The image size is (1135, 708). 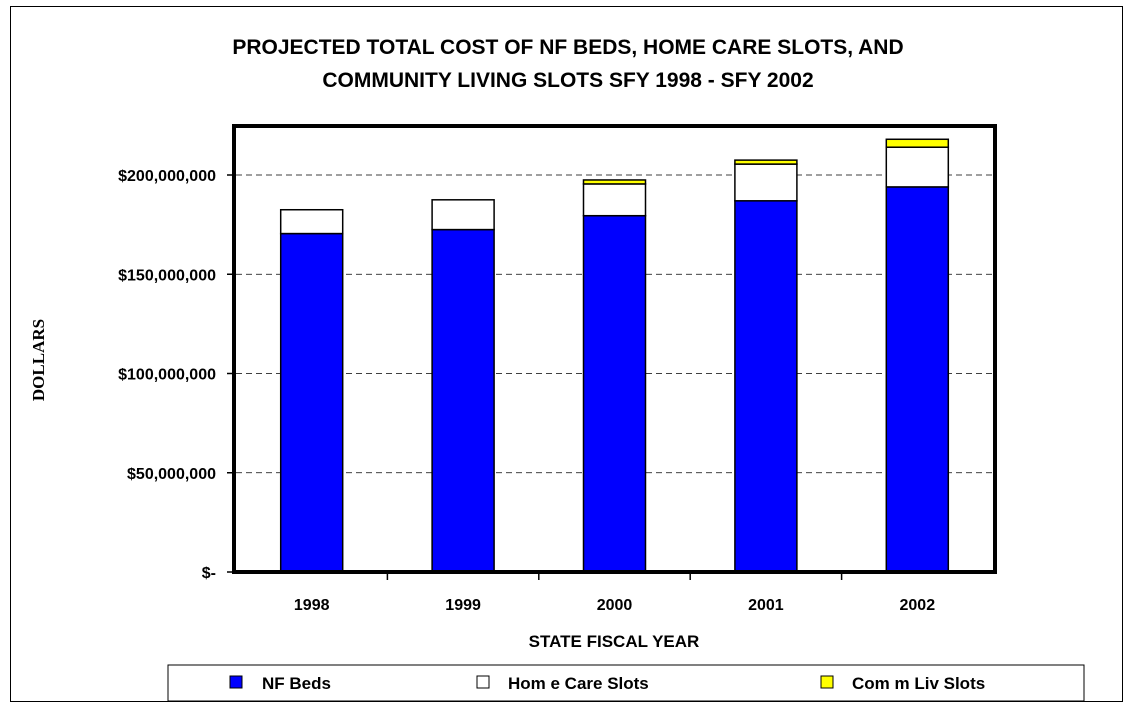 I want to click on legend-box, so click(x=626, y=683).